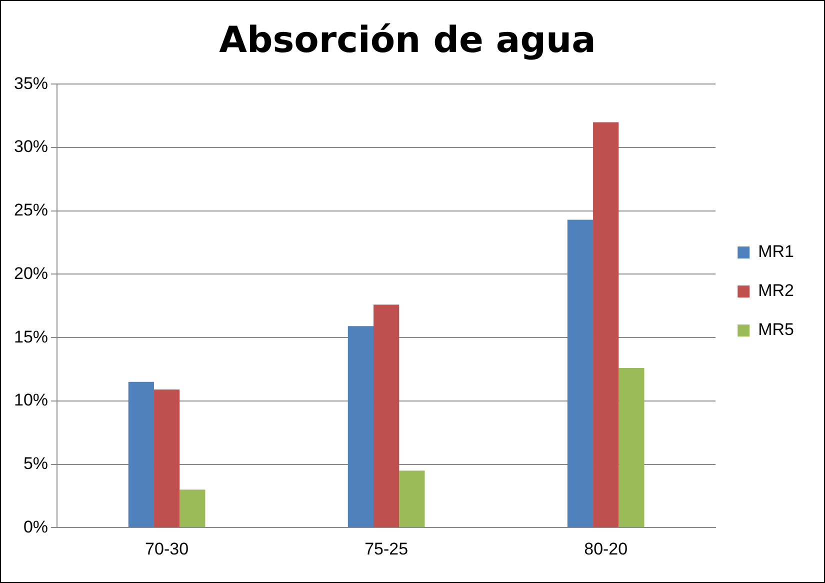  I want to click on y-tick-label: 30%, so click(31, 146).